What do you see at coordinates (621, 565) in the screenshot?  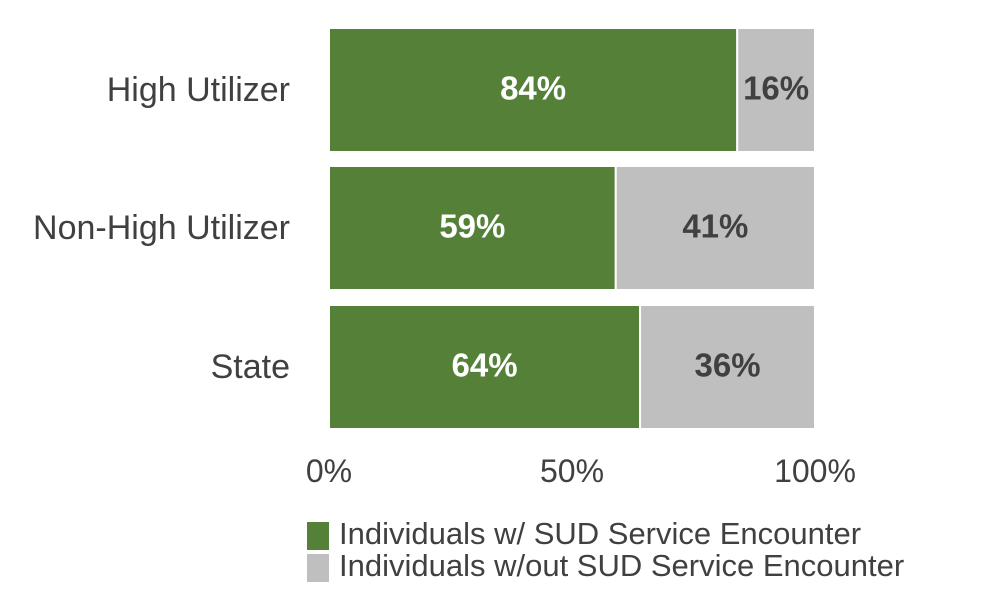 I see `legend-label: Individuals w/out SUD Service Encounter` at bounding box center [621, 565].